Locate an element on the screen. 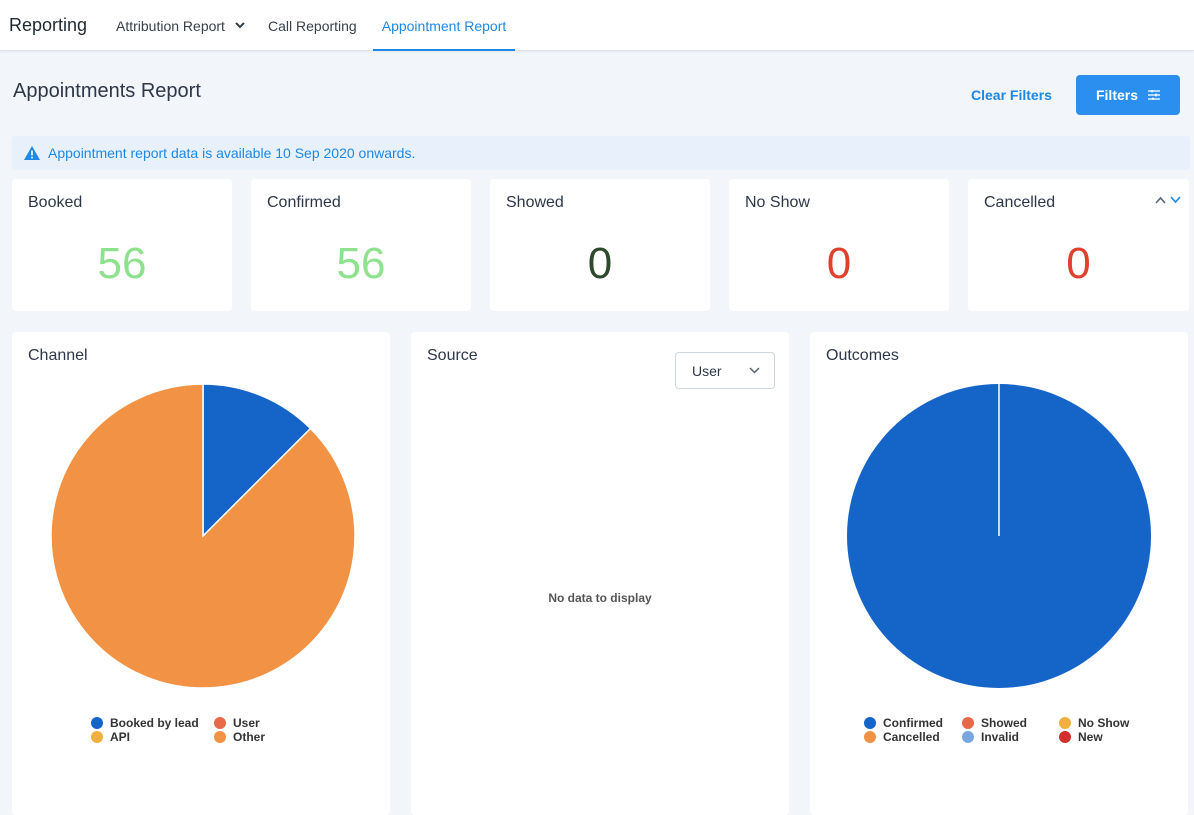 This screenshot has width=1194, height=815. legend-item: Invalid is located at coordinates (990, 737).